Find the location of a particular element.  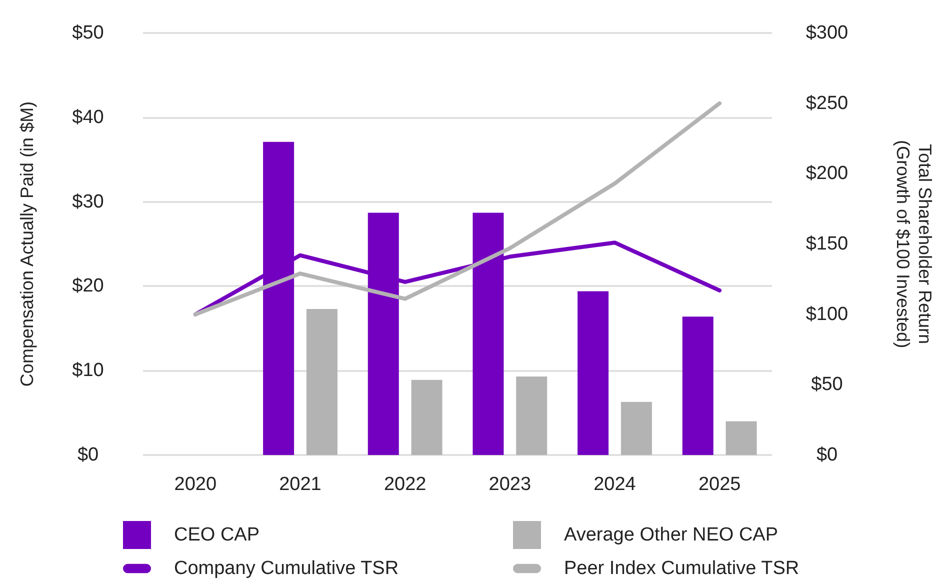

y2-tick-label: $50 is located at coordinates (827, 385).